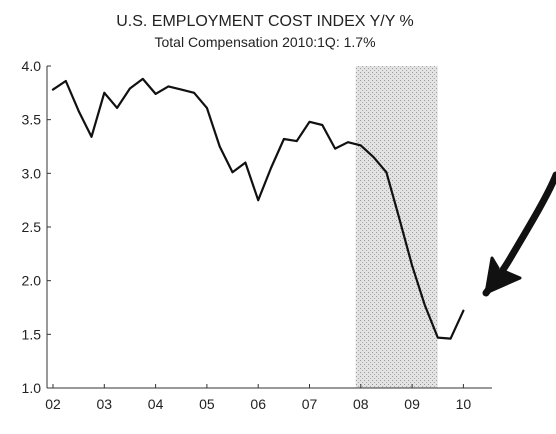  I want to click on chart-subtitle: Total Compensation 2010:1Q: 1.7%, so click(264, 42).